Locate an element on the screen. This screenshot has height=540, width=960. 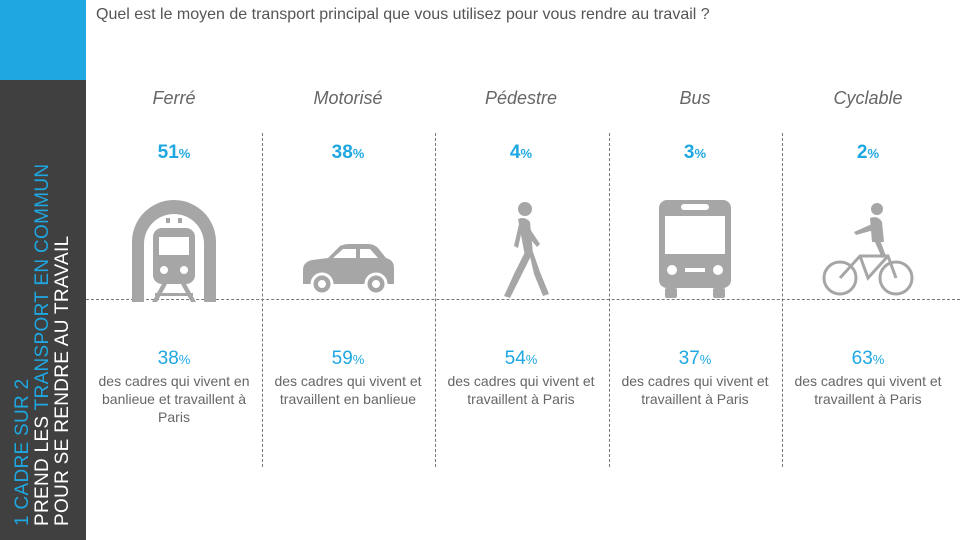
bus-icon is located at coordinates (695, 249).